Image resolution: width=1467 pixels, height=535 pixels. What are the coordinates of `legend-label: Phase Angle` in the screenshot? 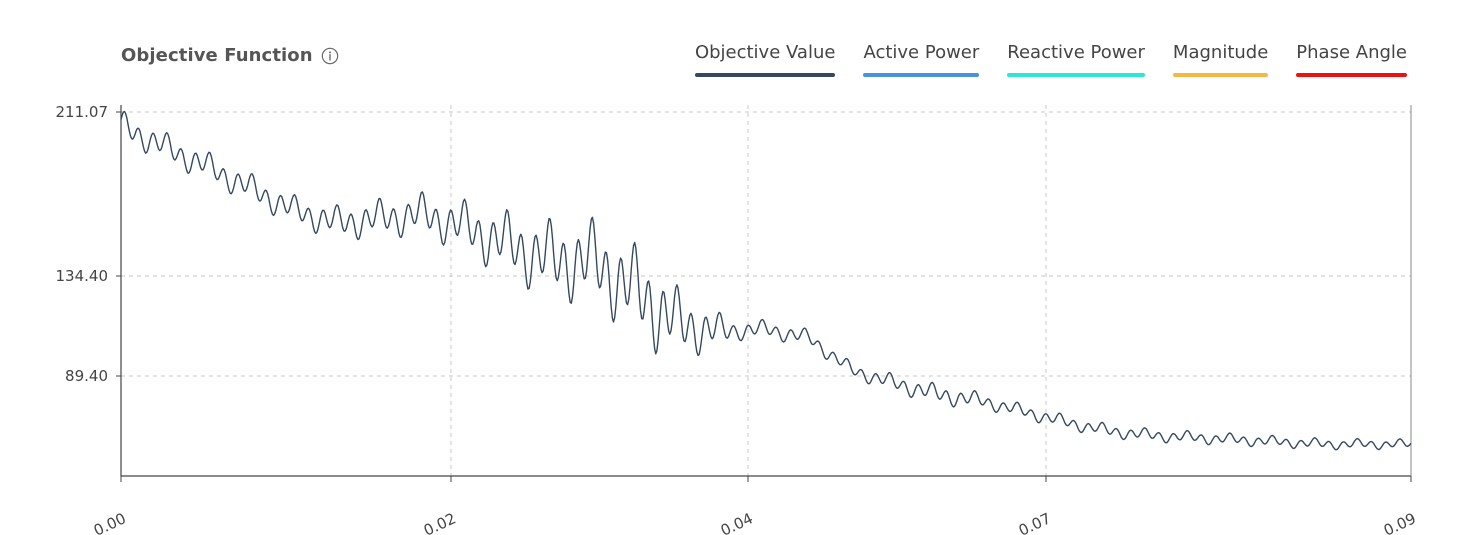 It's located at (1351, 52).